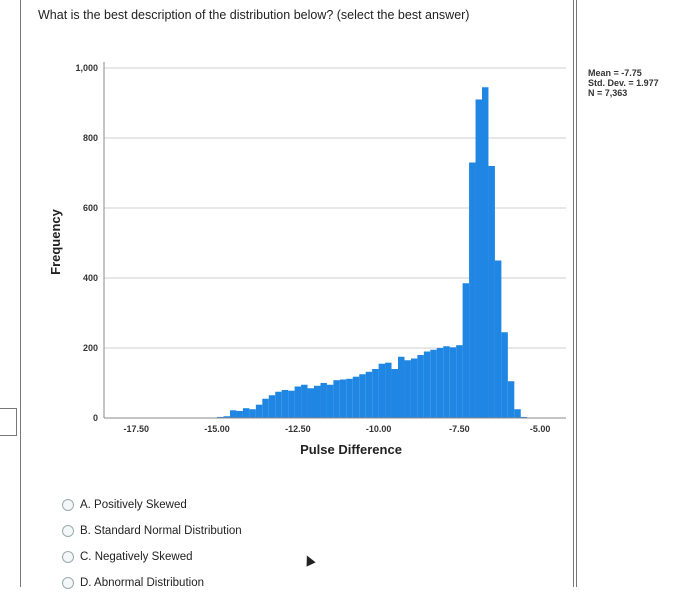 Image resolution: width=700 pixels, height=596 pixels. What do you see at coordinates (298, 429) in the screenshot?
I see `x-tick-label: -12.50` at bounding box center [298, 429].